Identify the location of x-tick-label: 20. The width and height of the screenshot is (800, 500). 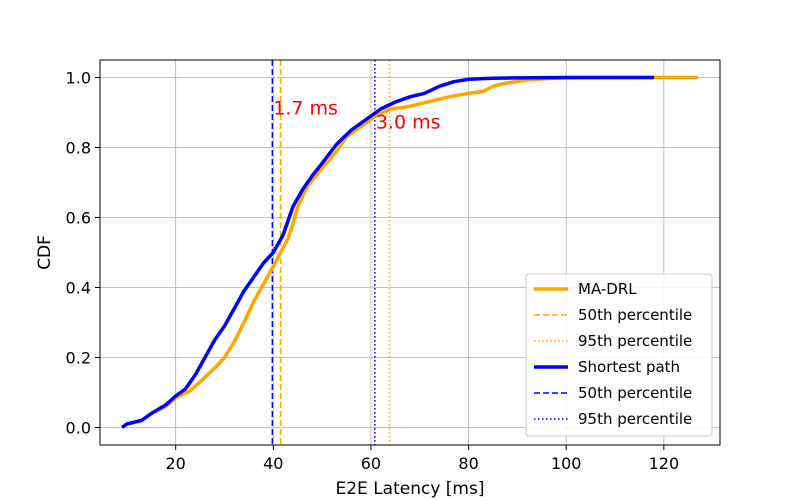
(175, 463).